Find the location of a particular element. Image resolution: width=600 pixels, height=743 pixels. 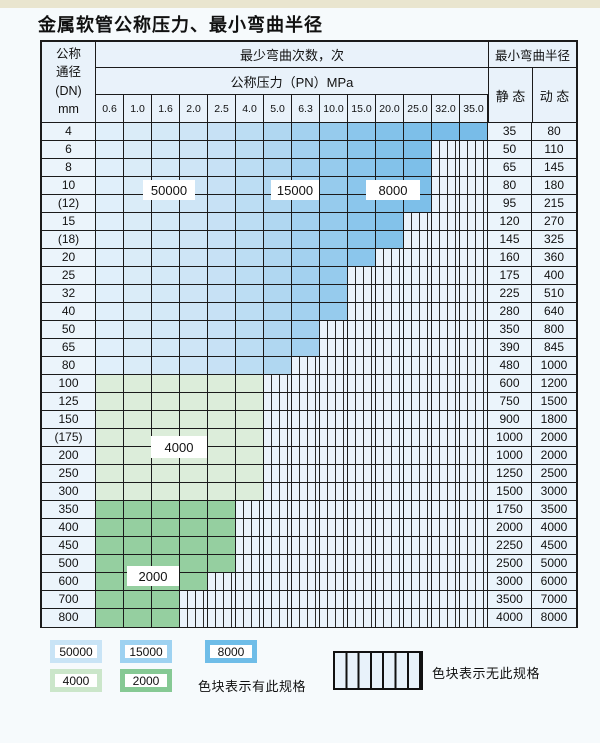

legend-swatch-50000: 50000 is located at coordinates (76, 651).